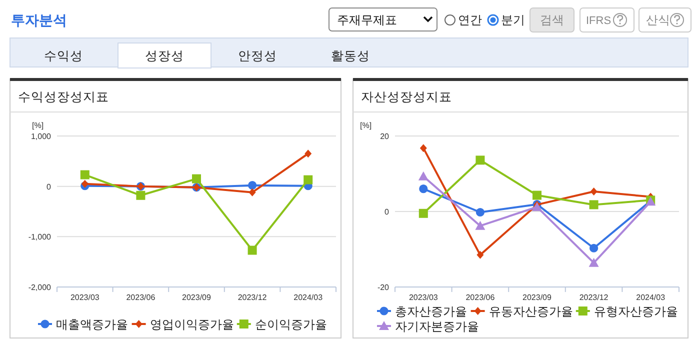 The image size is (697, 342). What do you see at coordinates (367, 20) in the screenshot?
I see `text: 주재무제표` at bounding box center [367, 20].